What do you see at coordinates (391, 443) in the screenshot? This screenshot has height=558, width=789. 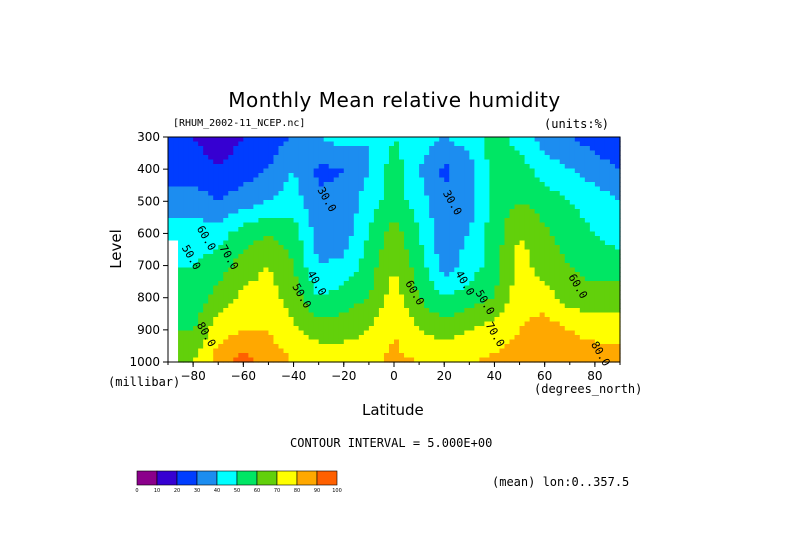 I see `contour-interval-label: CONTOUR INTERVAL = 5.000E+00` at bounding box center [391, 443].